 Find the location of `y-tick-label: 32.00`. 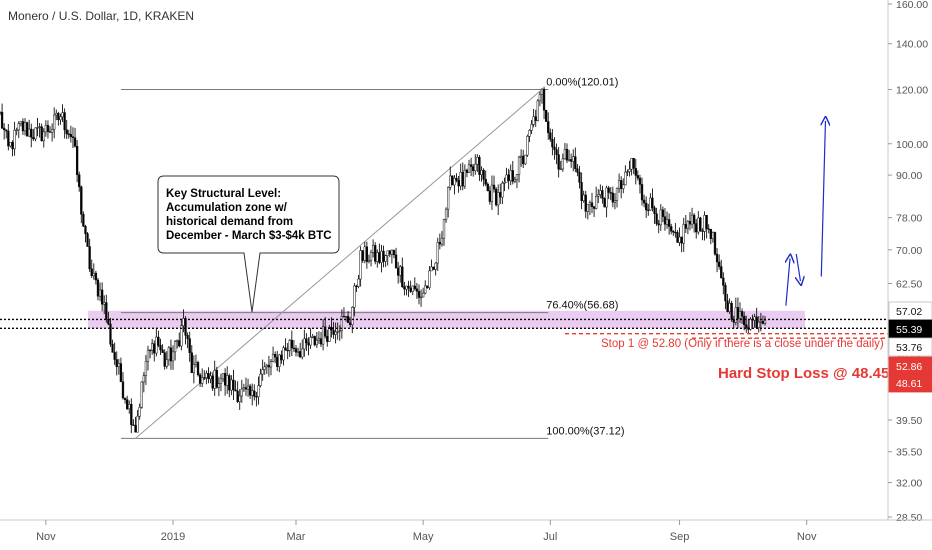

y-tick-label: 32.00 is located at coordinates (909, 484).